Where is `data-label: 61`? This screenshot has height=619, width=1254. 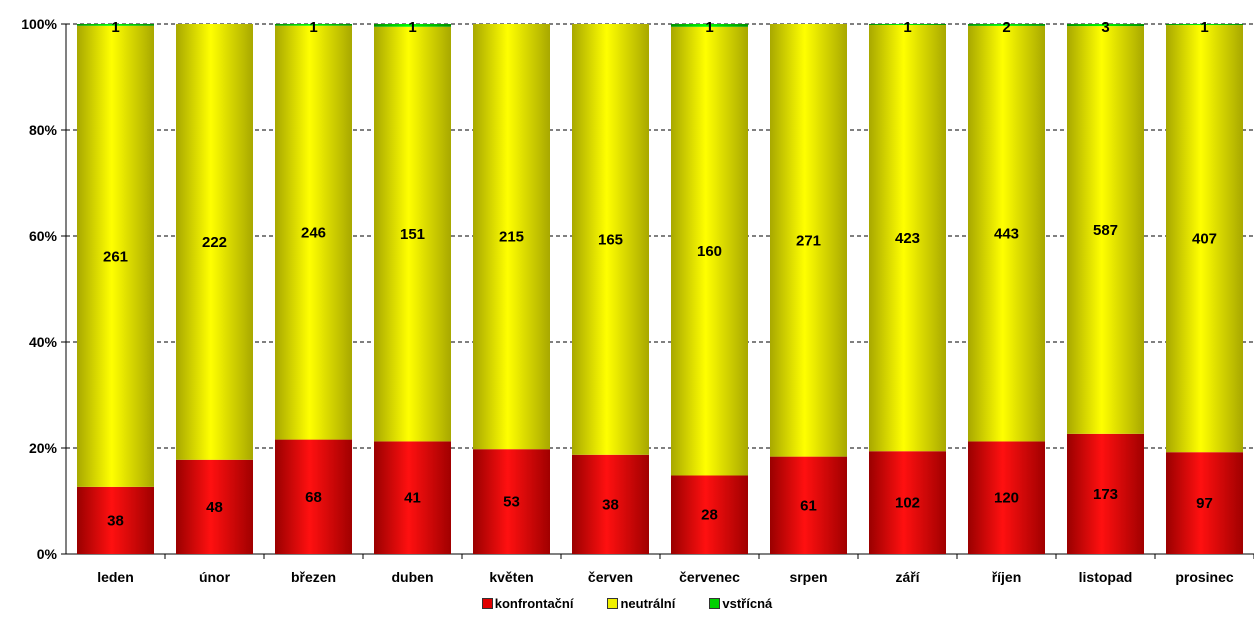
data-label: 61 is located at coordinates (808, 505).